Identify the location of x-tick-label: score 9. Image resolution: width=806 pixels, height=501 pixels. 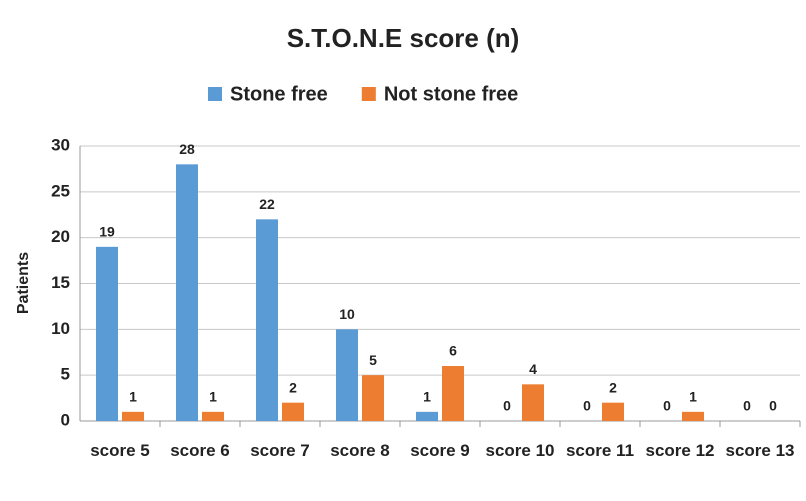
(440, 450).